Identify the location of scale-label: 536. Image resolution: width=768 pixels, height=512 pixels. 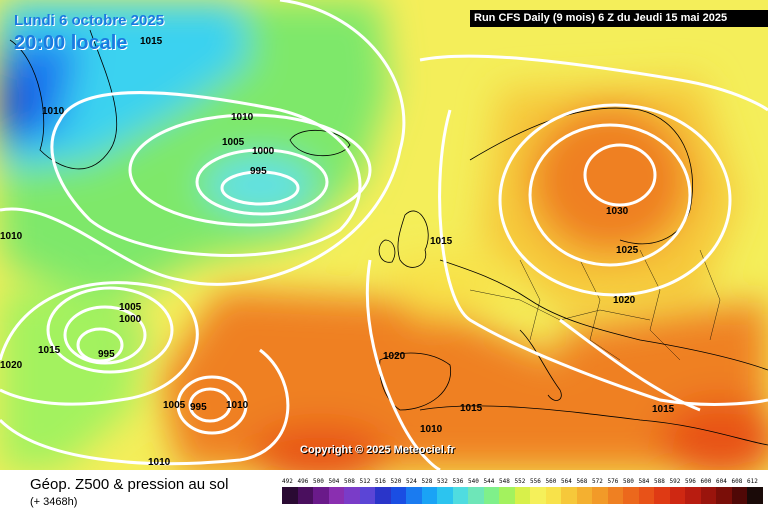
(458, 481).